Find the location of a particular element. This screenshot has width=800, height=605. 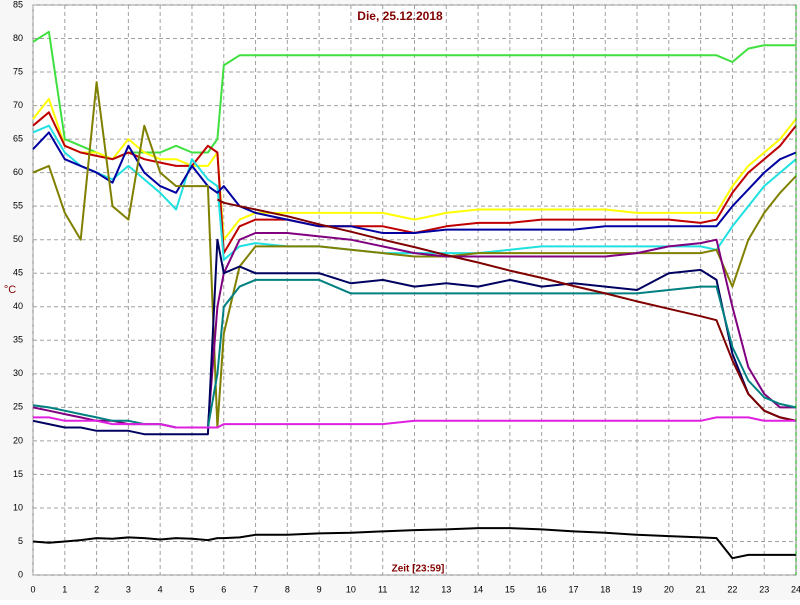

chart-title: Die, 25.12.2018 is located at coordinates (400, 16).